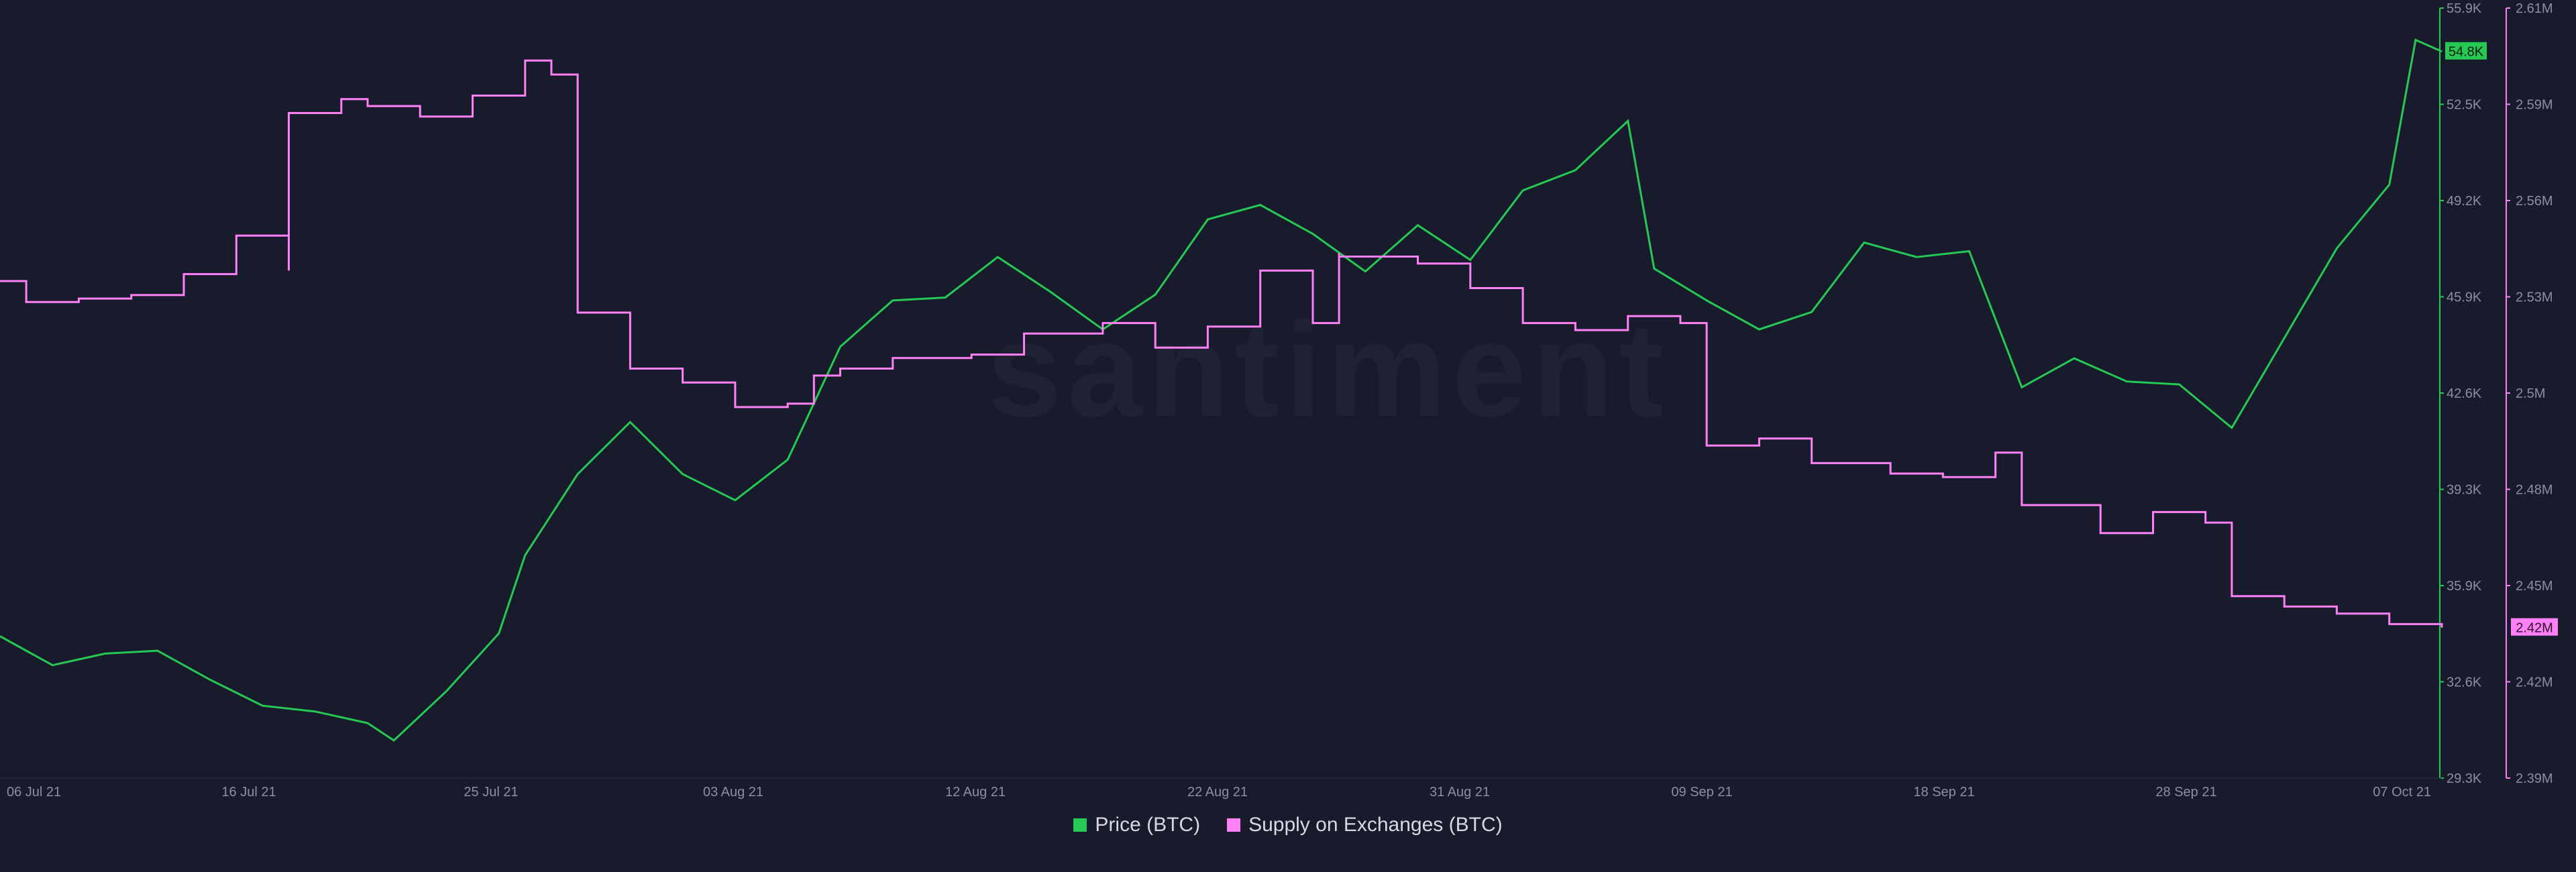 The width and height of the screenshot is (2576, 872). I want to click on x-tick-label: 22 Aug 21, so click(1217, 793).